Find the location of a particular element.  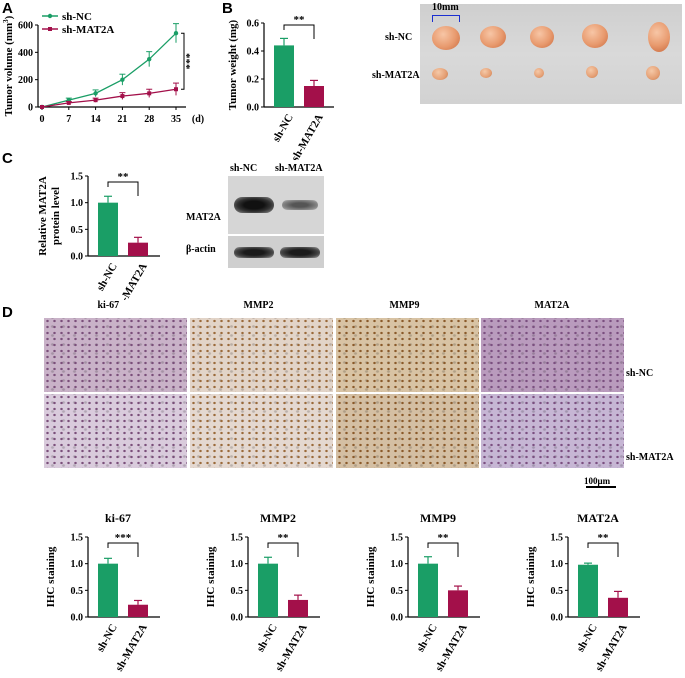

significance-stars: *** is located at coordinates (123, 538).